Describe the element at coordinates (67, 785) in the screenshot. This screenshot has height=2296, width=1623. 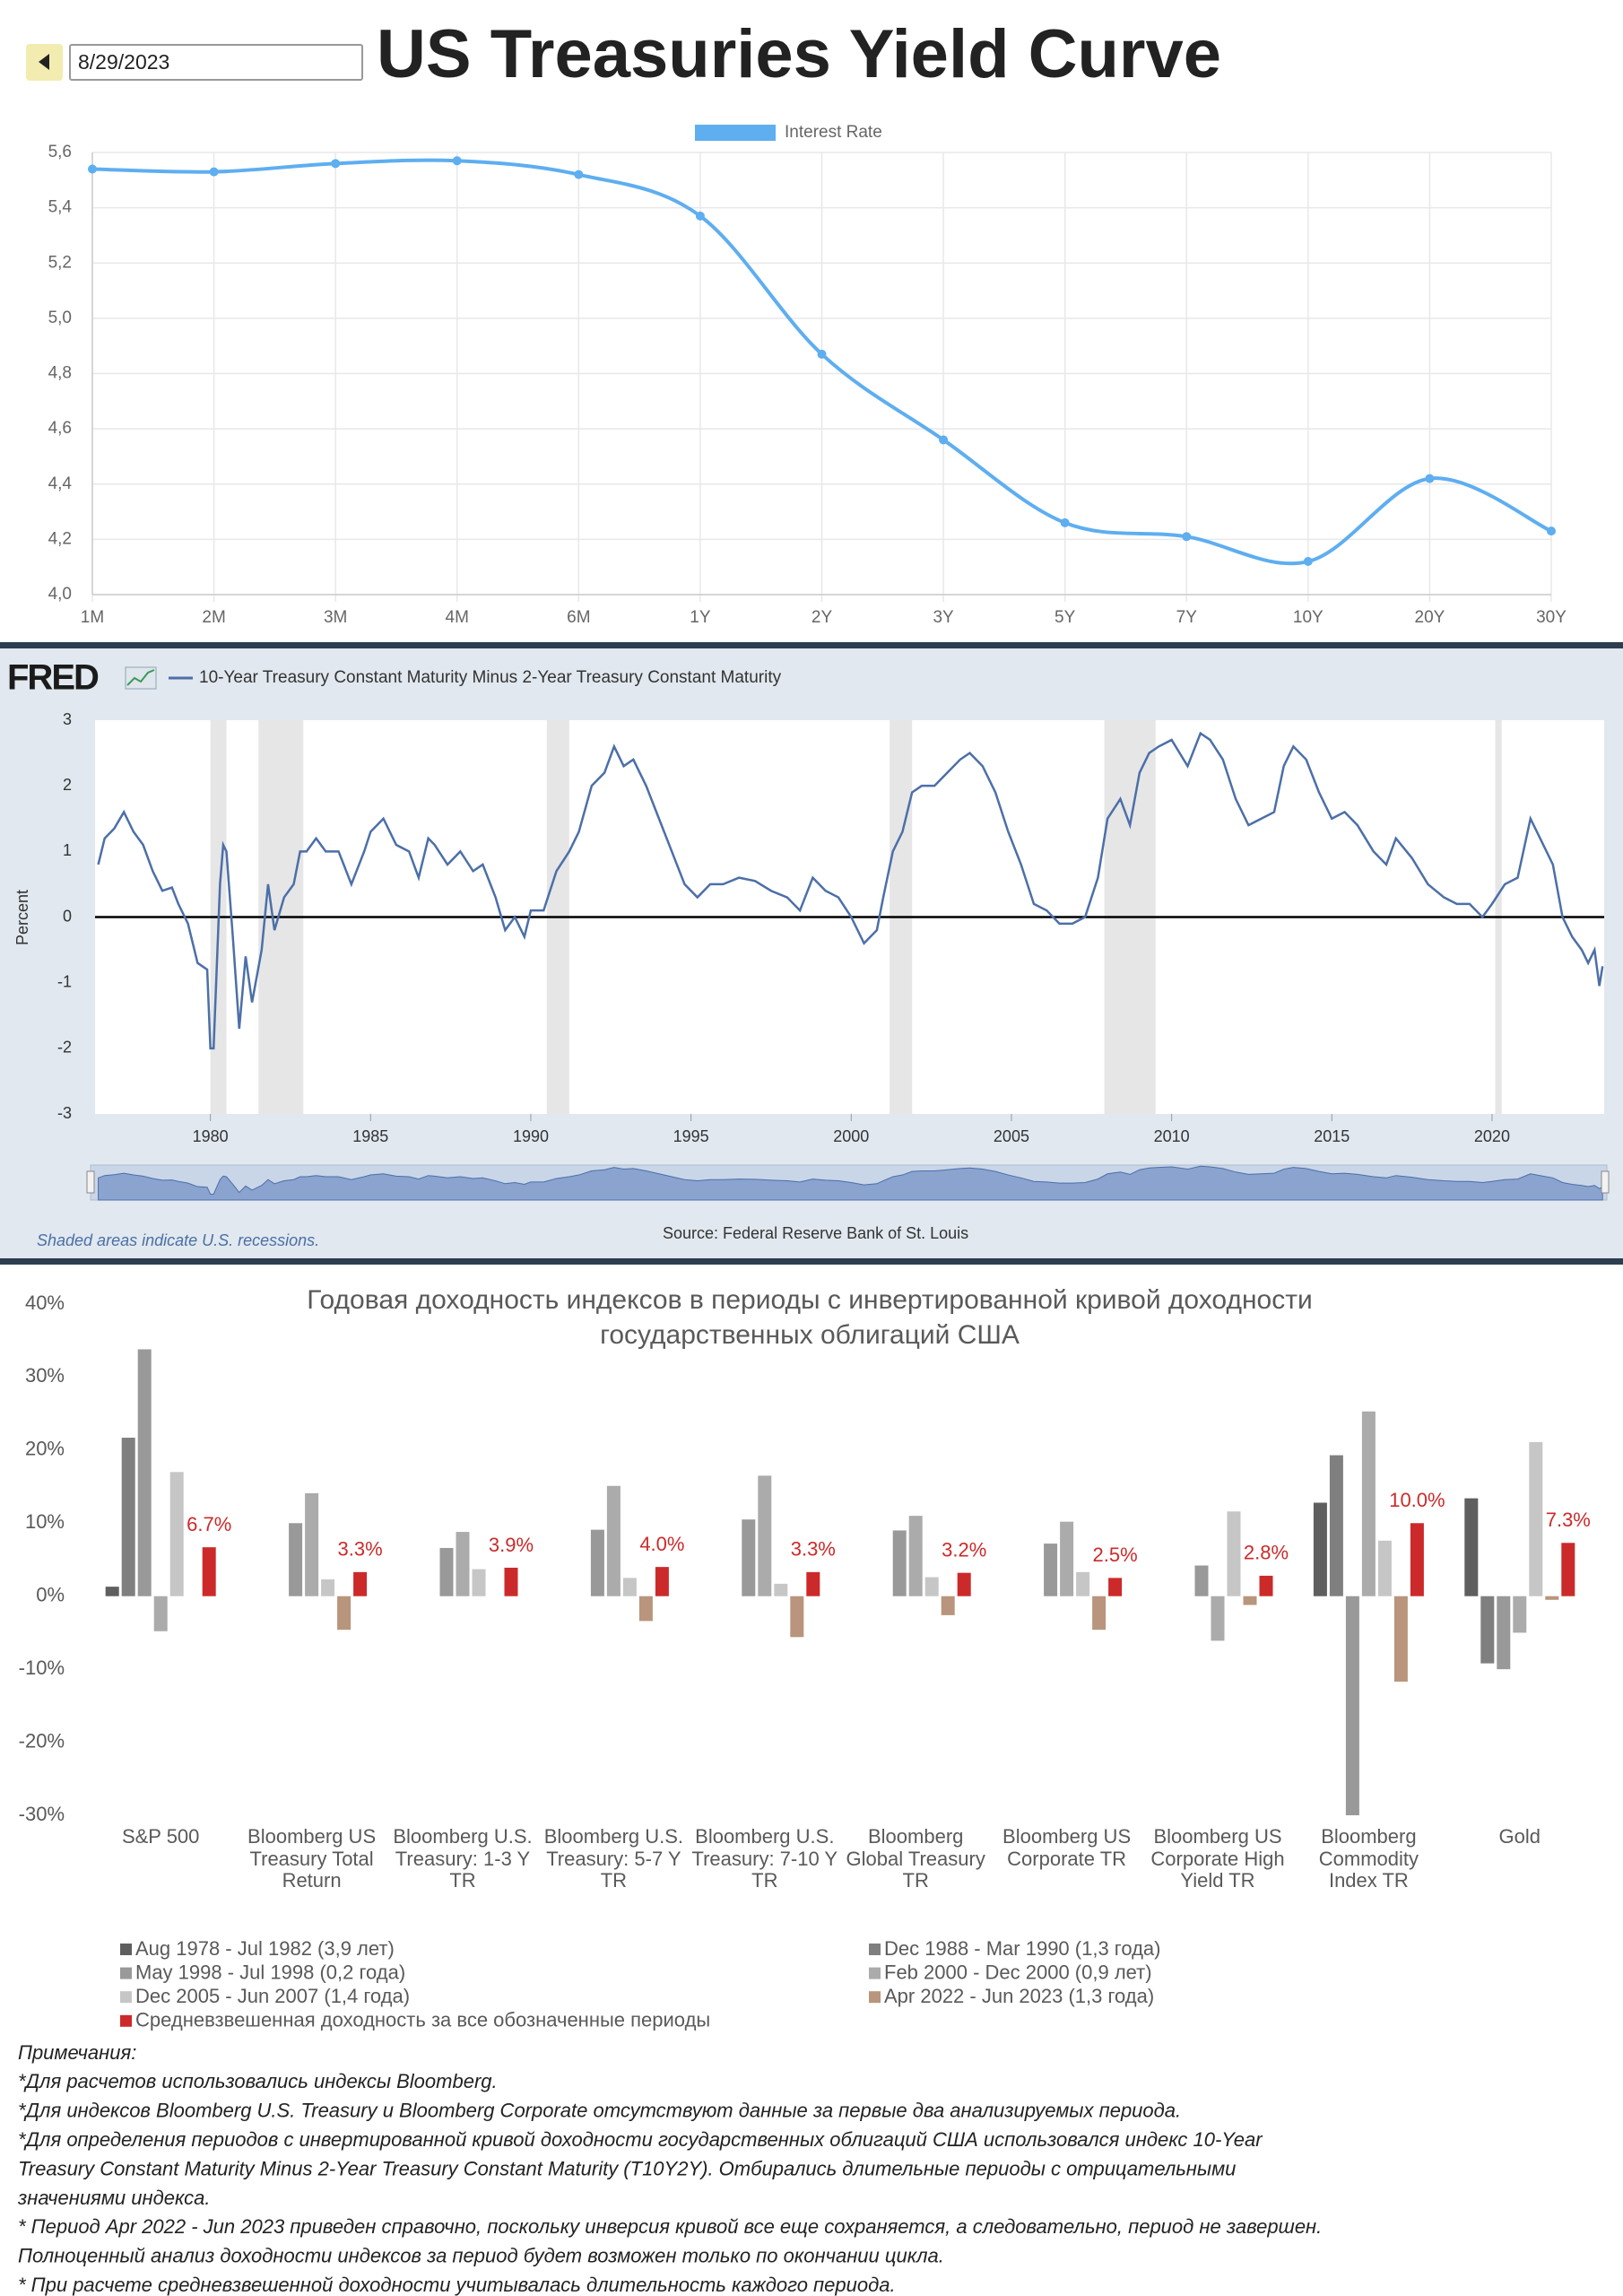
I see `y-tick-label: 2` at that location.